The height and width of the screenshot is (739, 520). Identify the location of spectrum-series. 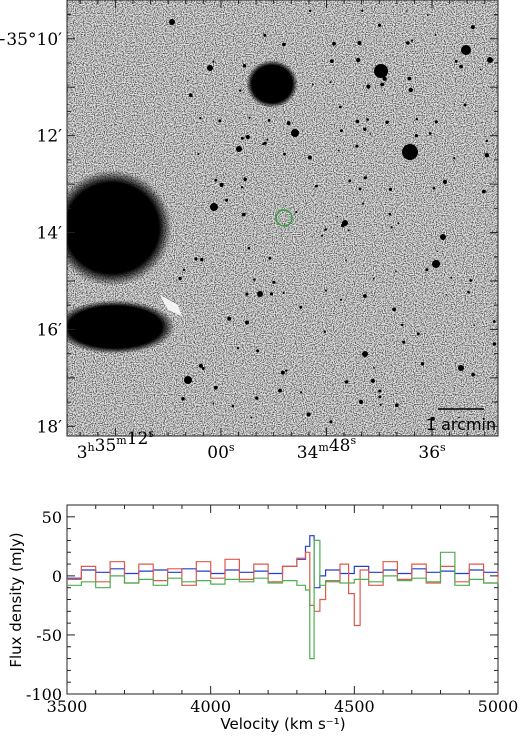
(283, 597).